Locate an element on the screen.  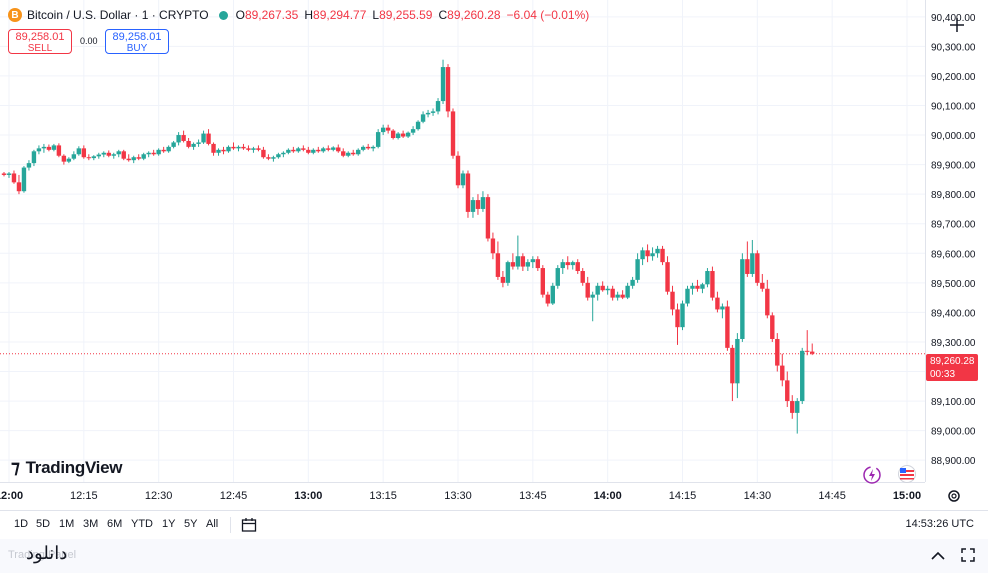
crosshair-icon is located at coordinates (957, 27).